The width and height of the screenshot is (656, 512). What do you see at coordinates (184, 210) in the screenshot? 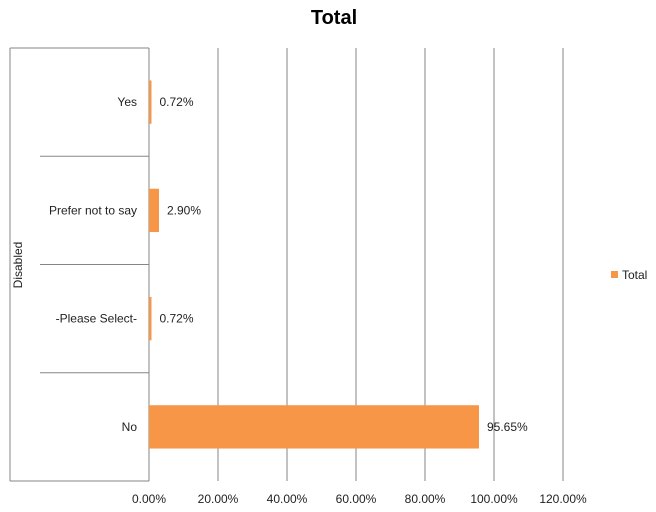
I see `data-label: 2.90%` at bounding box center [184, 210].